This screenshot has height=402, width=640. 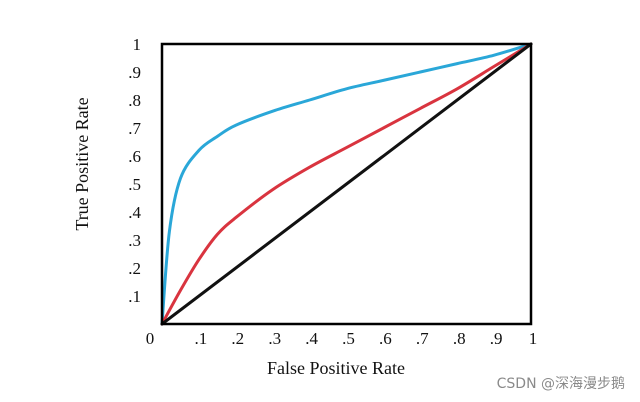 I want to click on x-tick-label: .3, so click(x=274, y=338).